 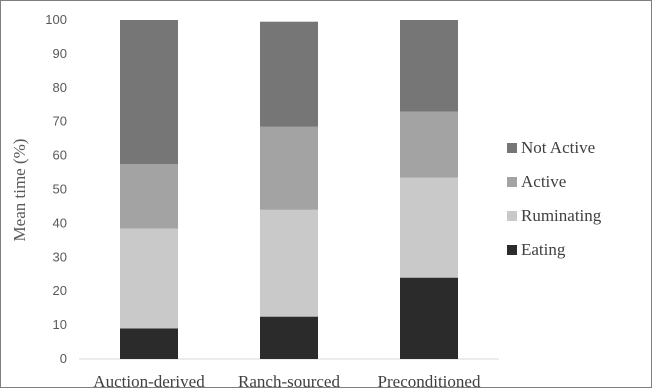 What do you see at coordinates (60, 290) in the screenshot?
I see `y-tick-label: 20` at bounding box center [60, 290].